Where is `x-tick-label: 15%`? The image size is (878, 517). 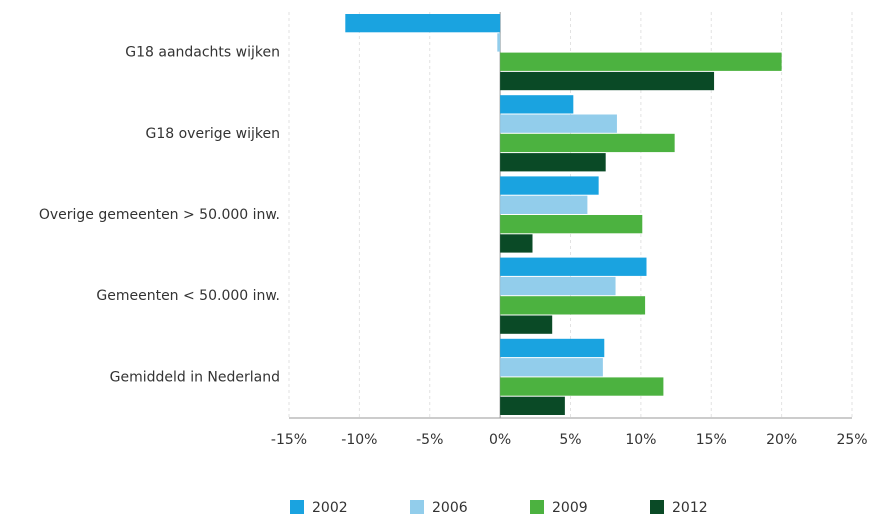 x-tick-label: 15% is located at coordinates (711, 440).